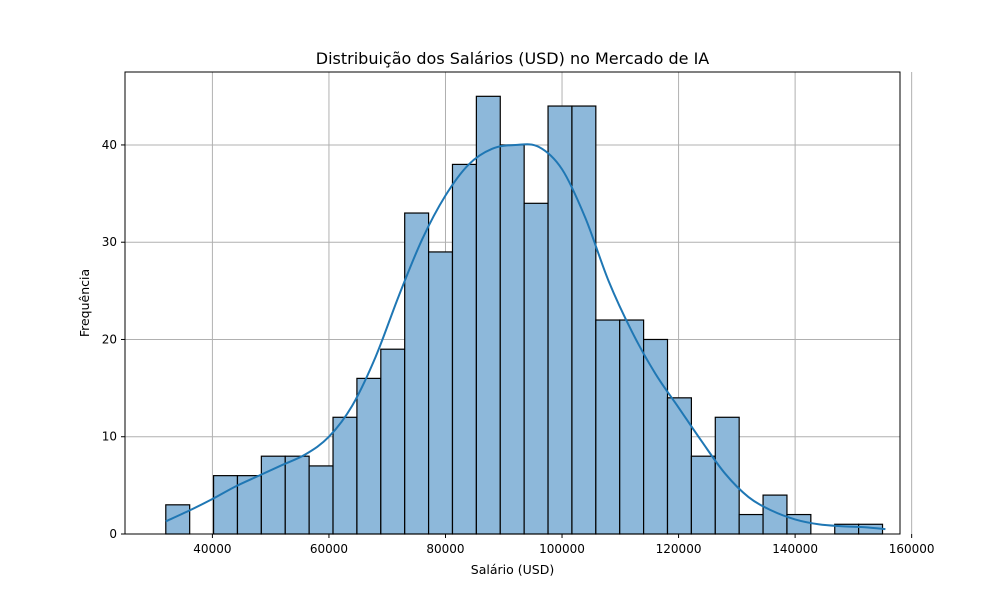 The image size is (1000, 600). I want to click on x-axis-label: Salário (USD), so click(512, 569).